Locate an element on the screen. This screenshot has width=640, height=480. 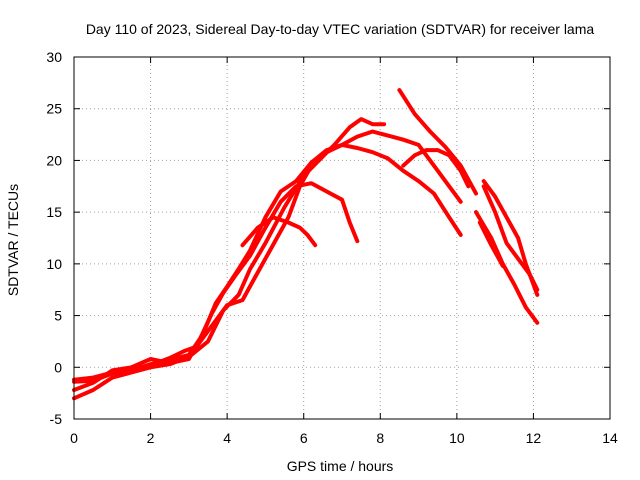
x-tick-label: 10 is located at coordinates (457, 438).